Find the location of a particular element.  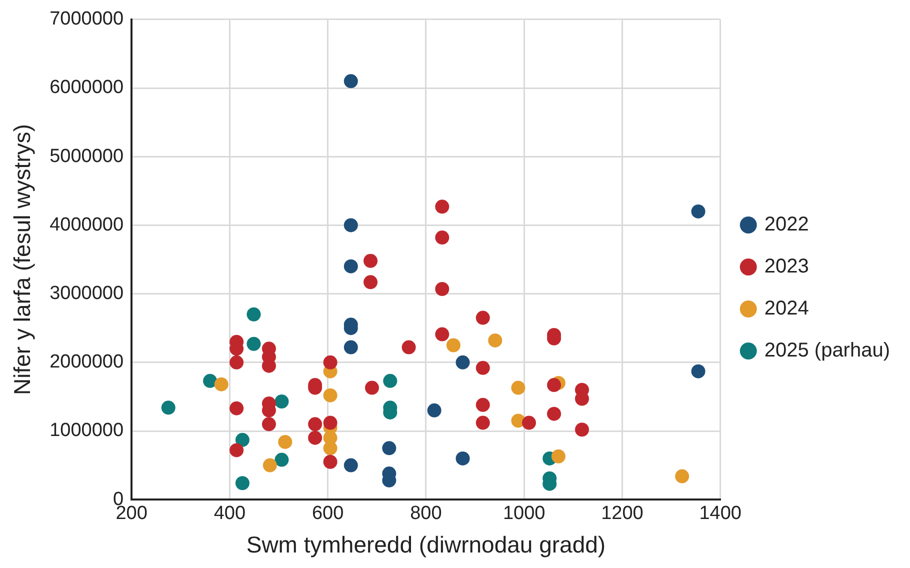

y-tick-label: 1000000 is located at coordinates (87, 431).